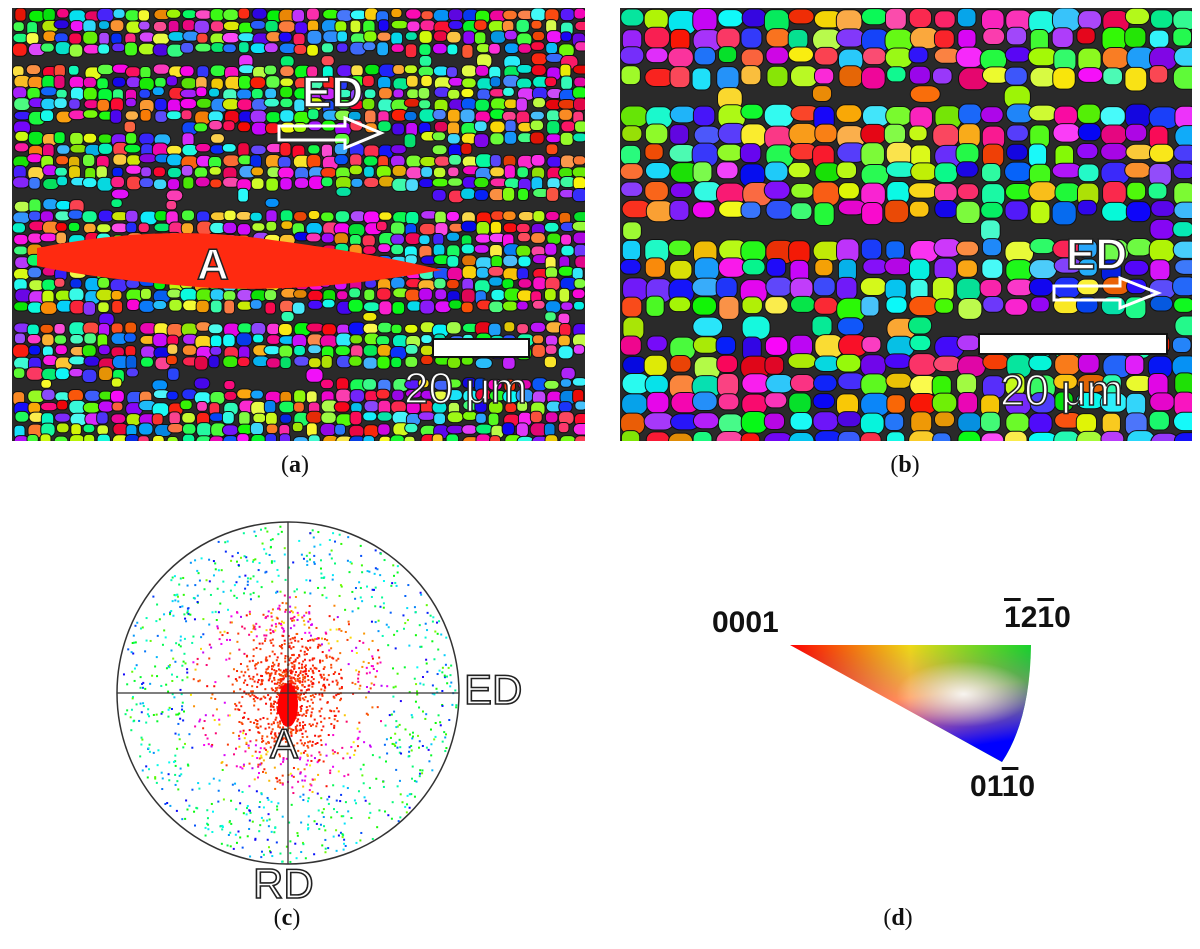 The image size is (1200, 949). Describe the element at coordinates (239, 261) in the screenshot. I see `elongated-grain-a` at that location.